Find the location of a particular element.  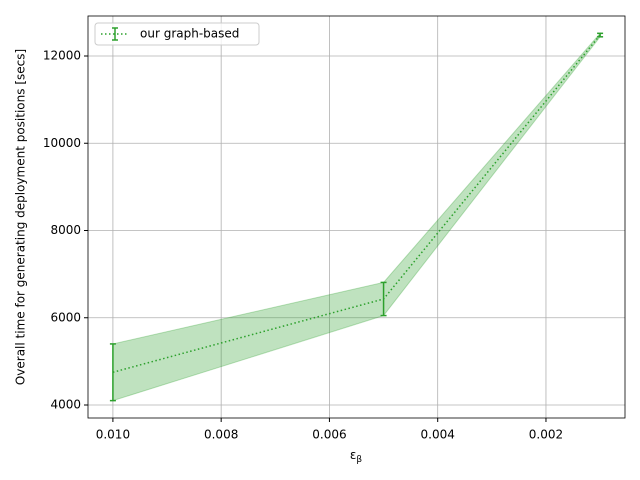

y-tick-label: 8000 is located at coordinates (65, 230).